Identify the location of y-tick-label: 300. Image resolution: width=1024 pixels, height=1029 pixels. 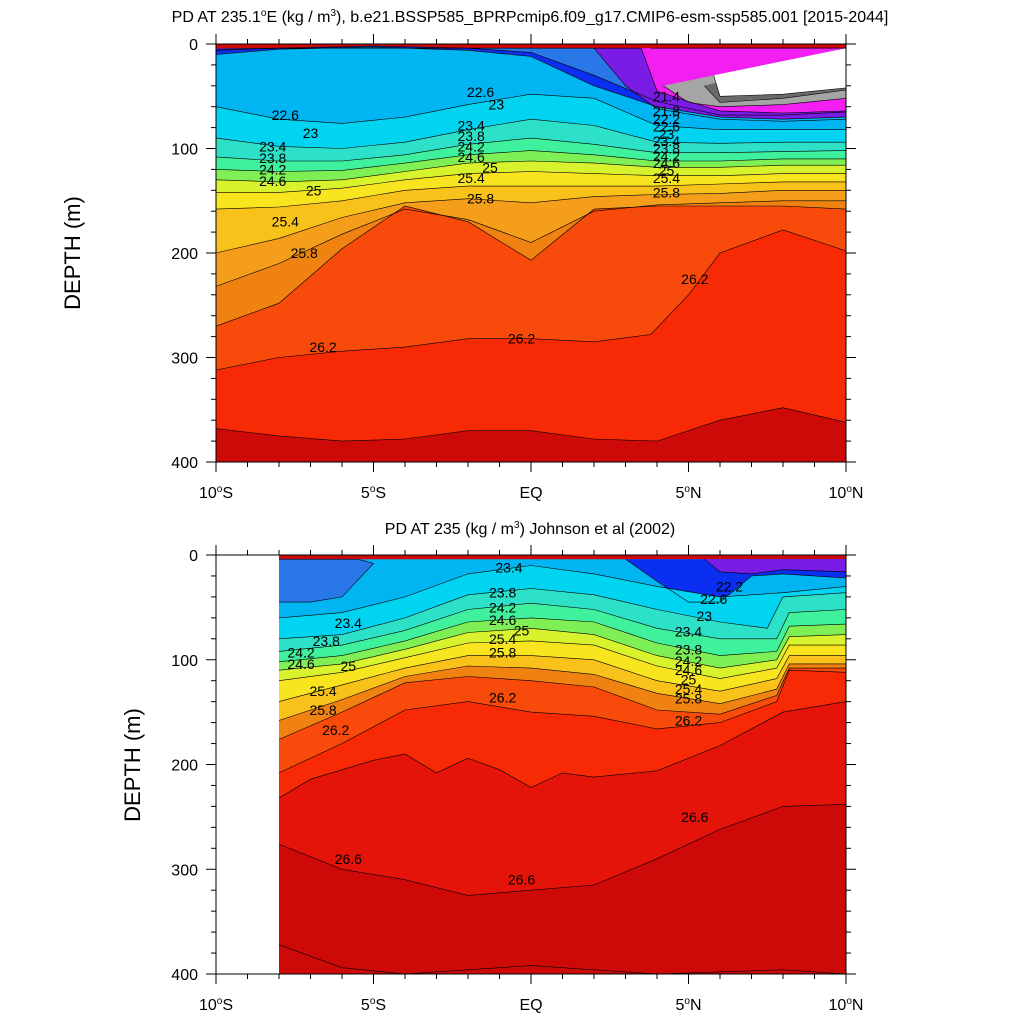
(184, 359).